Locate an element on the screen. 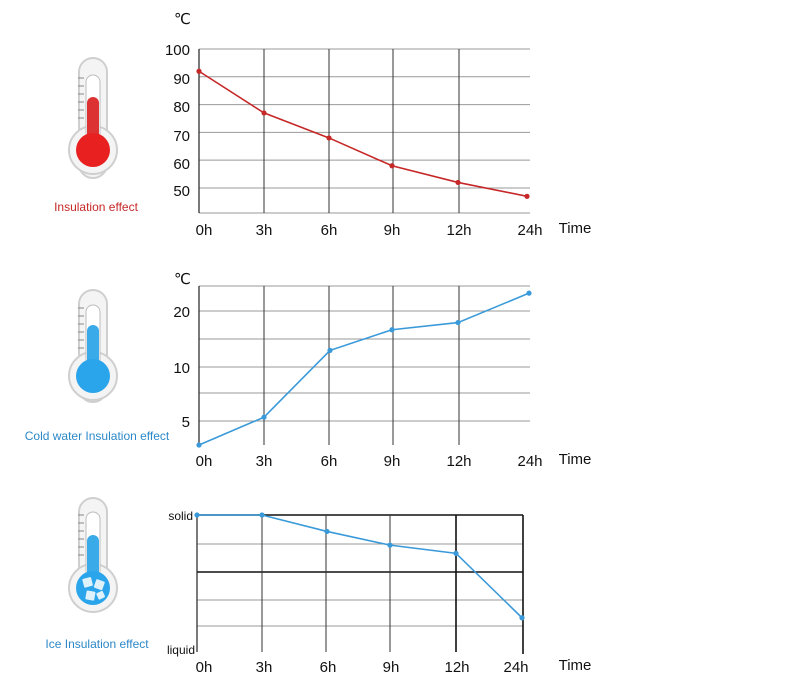 The width and height of the screenshot is (790, 687). insulation-effect-caption: Insulation effect is located at coordinates (96, 207).